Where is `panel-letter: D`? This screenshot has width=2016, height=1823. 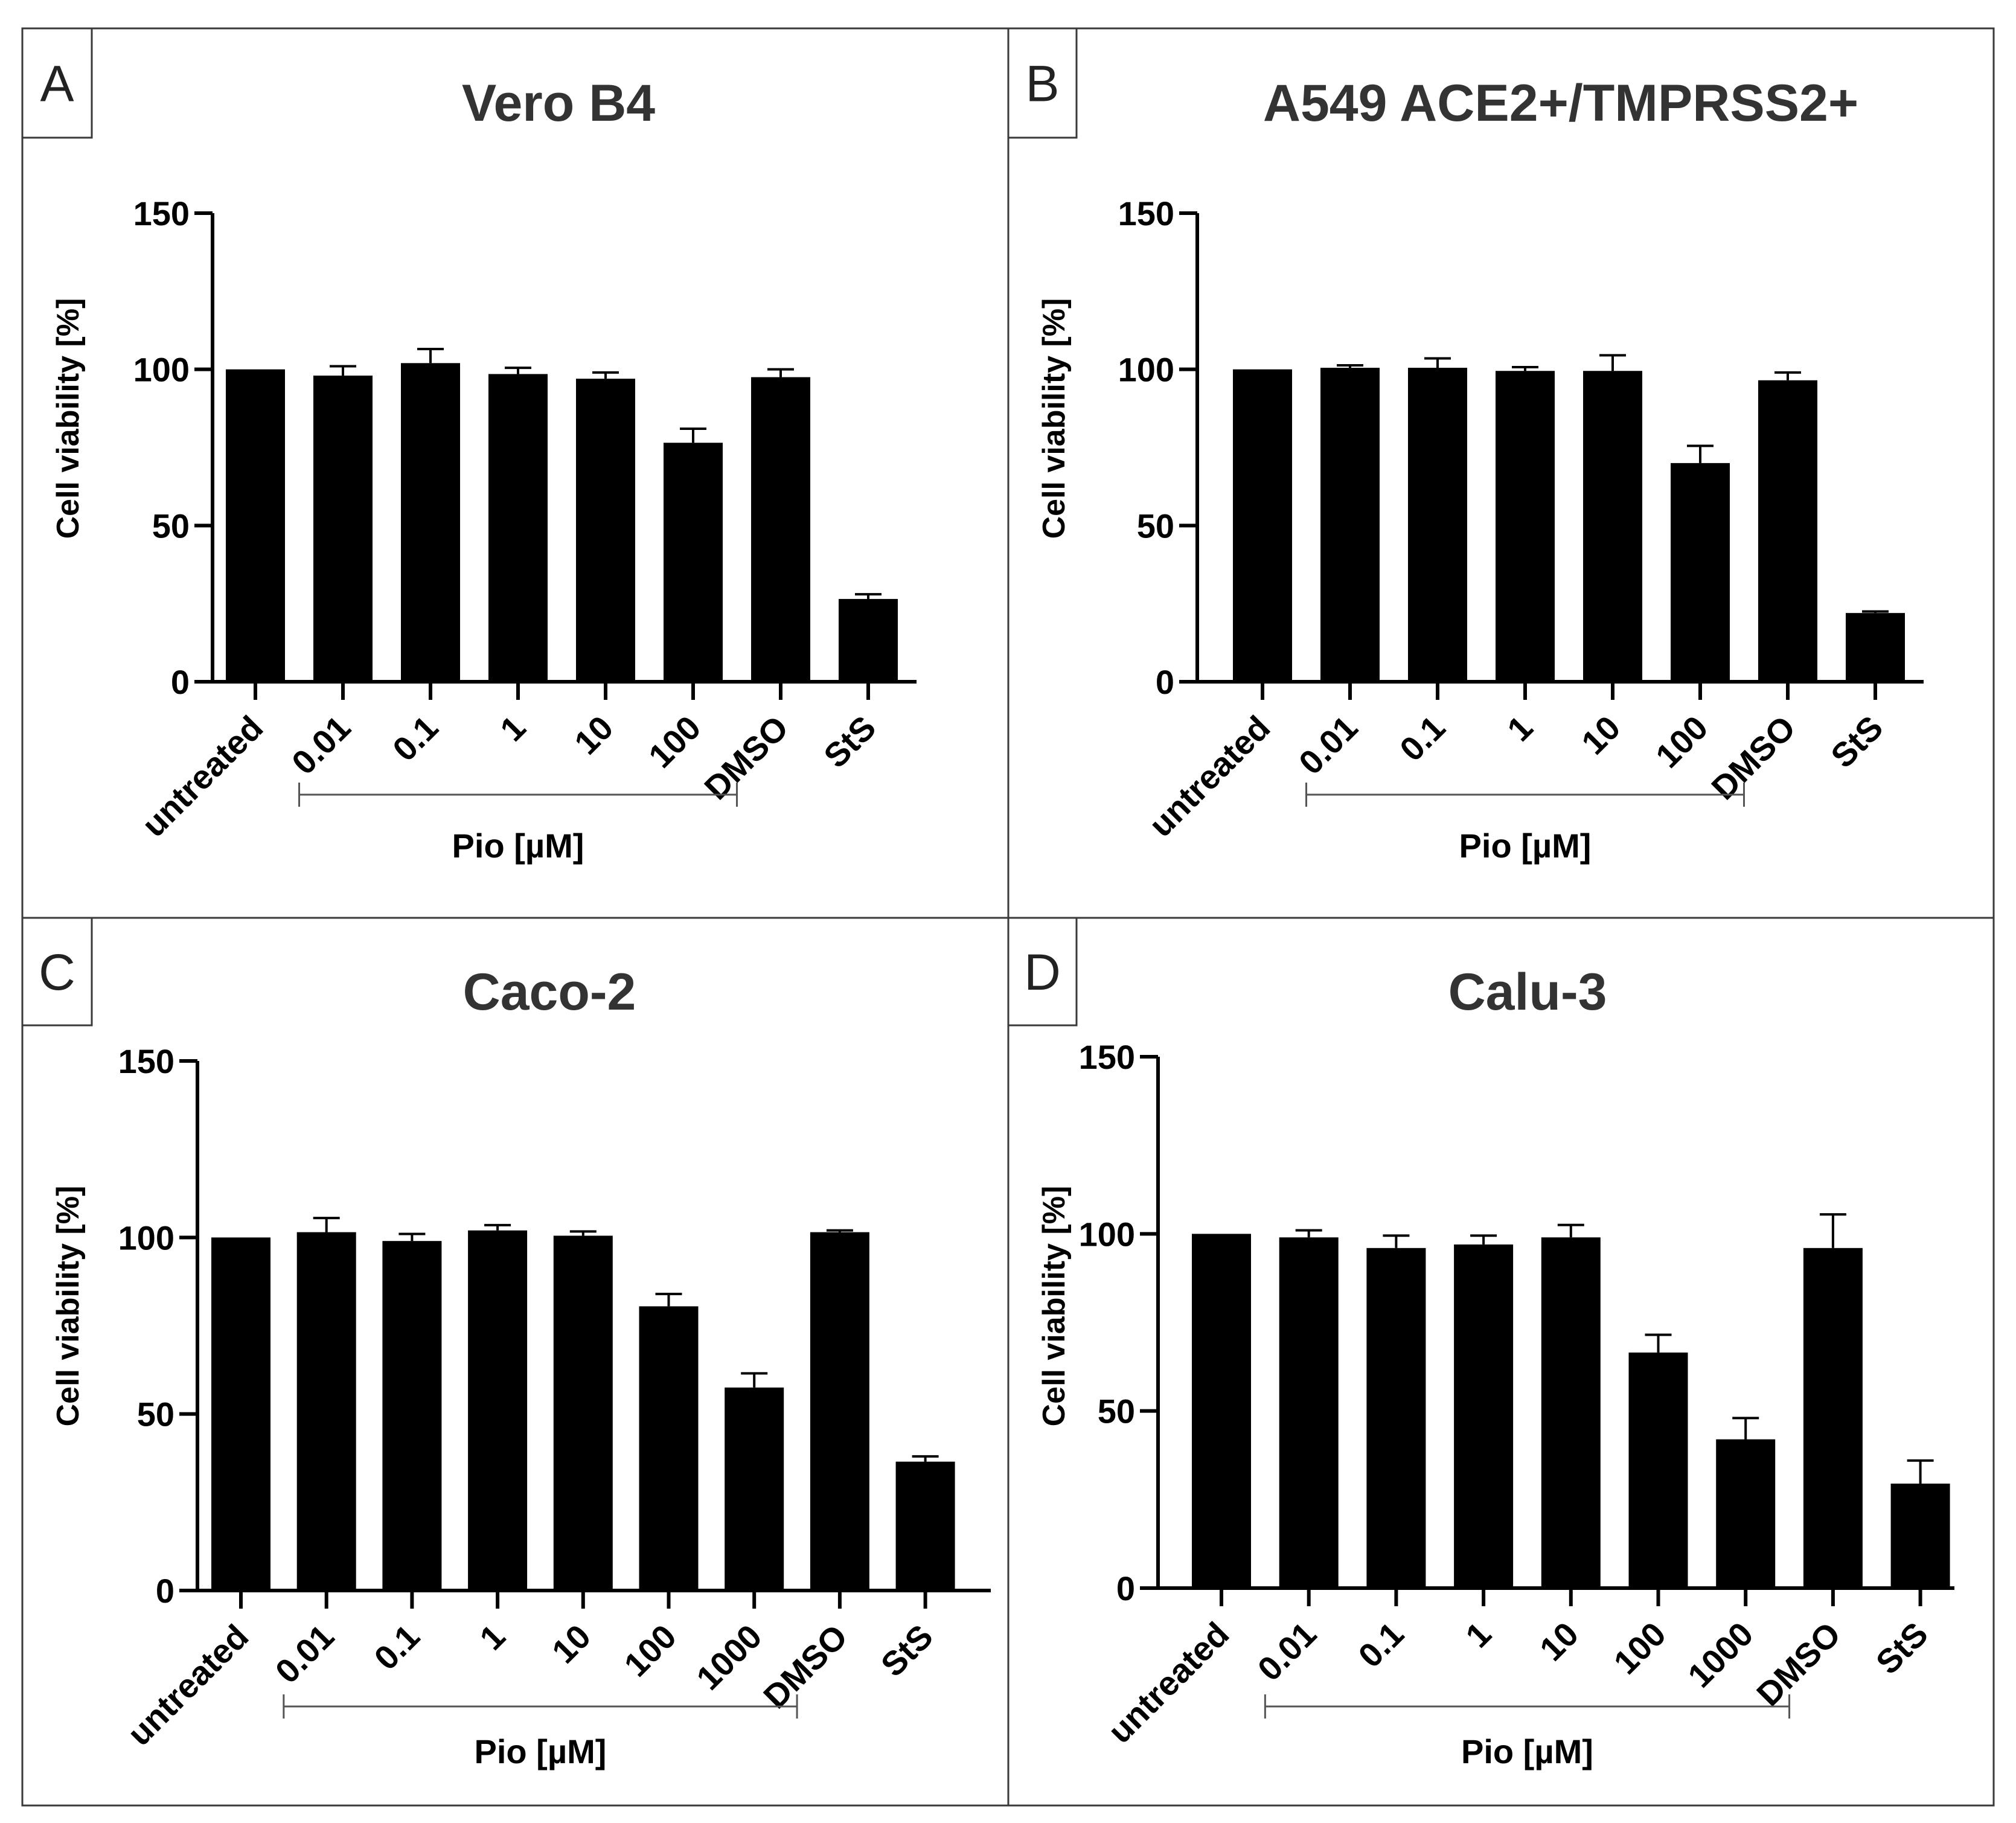 panel-letter: D is located at coordinates (1042, 972).